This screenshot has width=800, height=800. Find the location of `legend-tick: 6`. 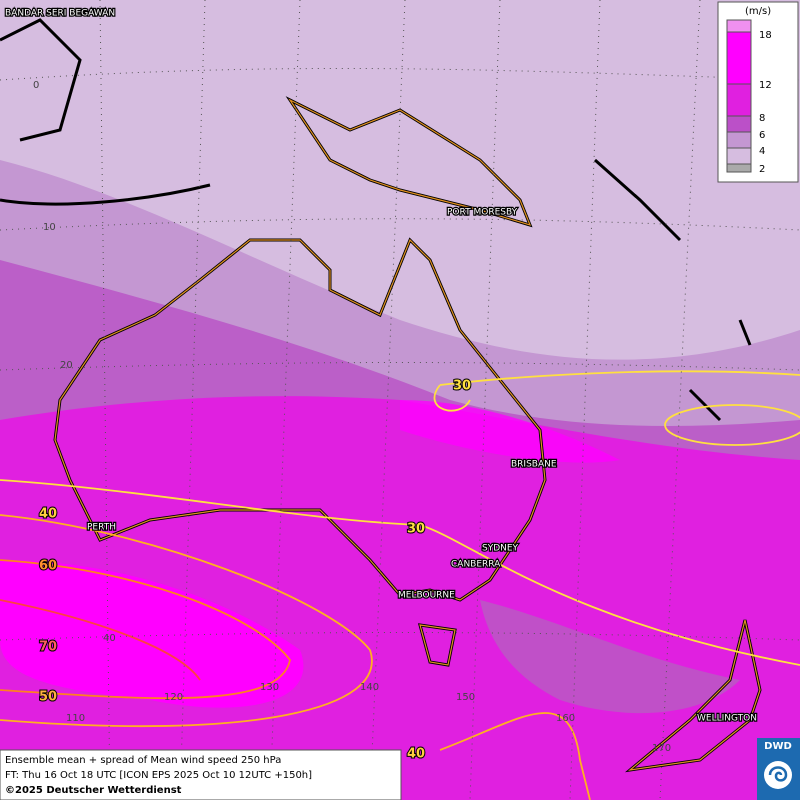

legend-tick: 6 is located at coordinates (762, 135).